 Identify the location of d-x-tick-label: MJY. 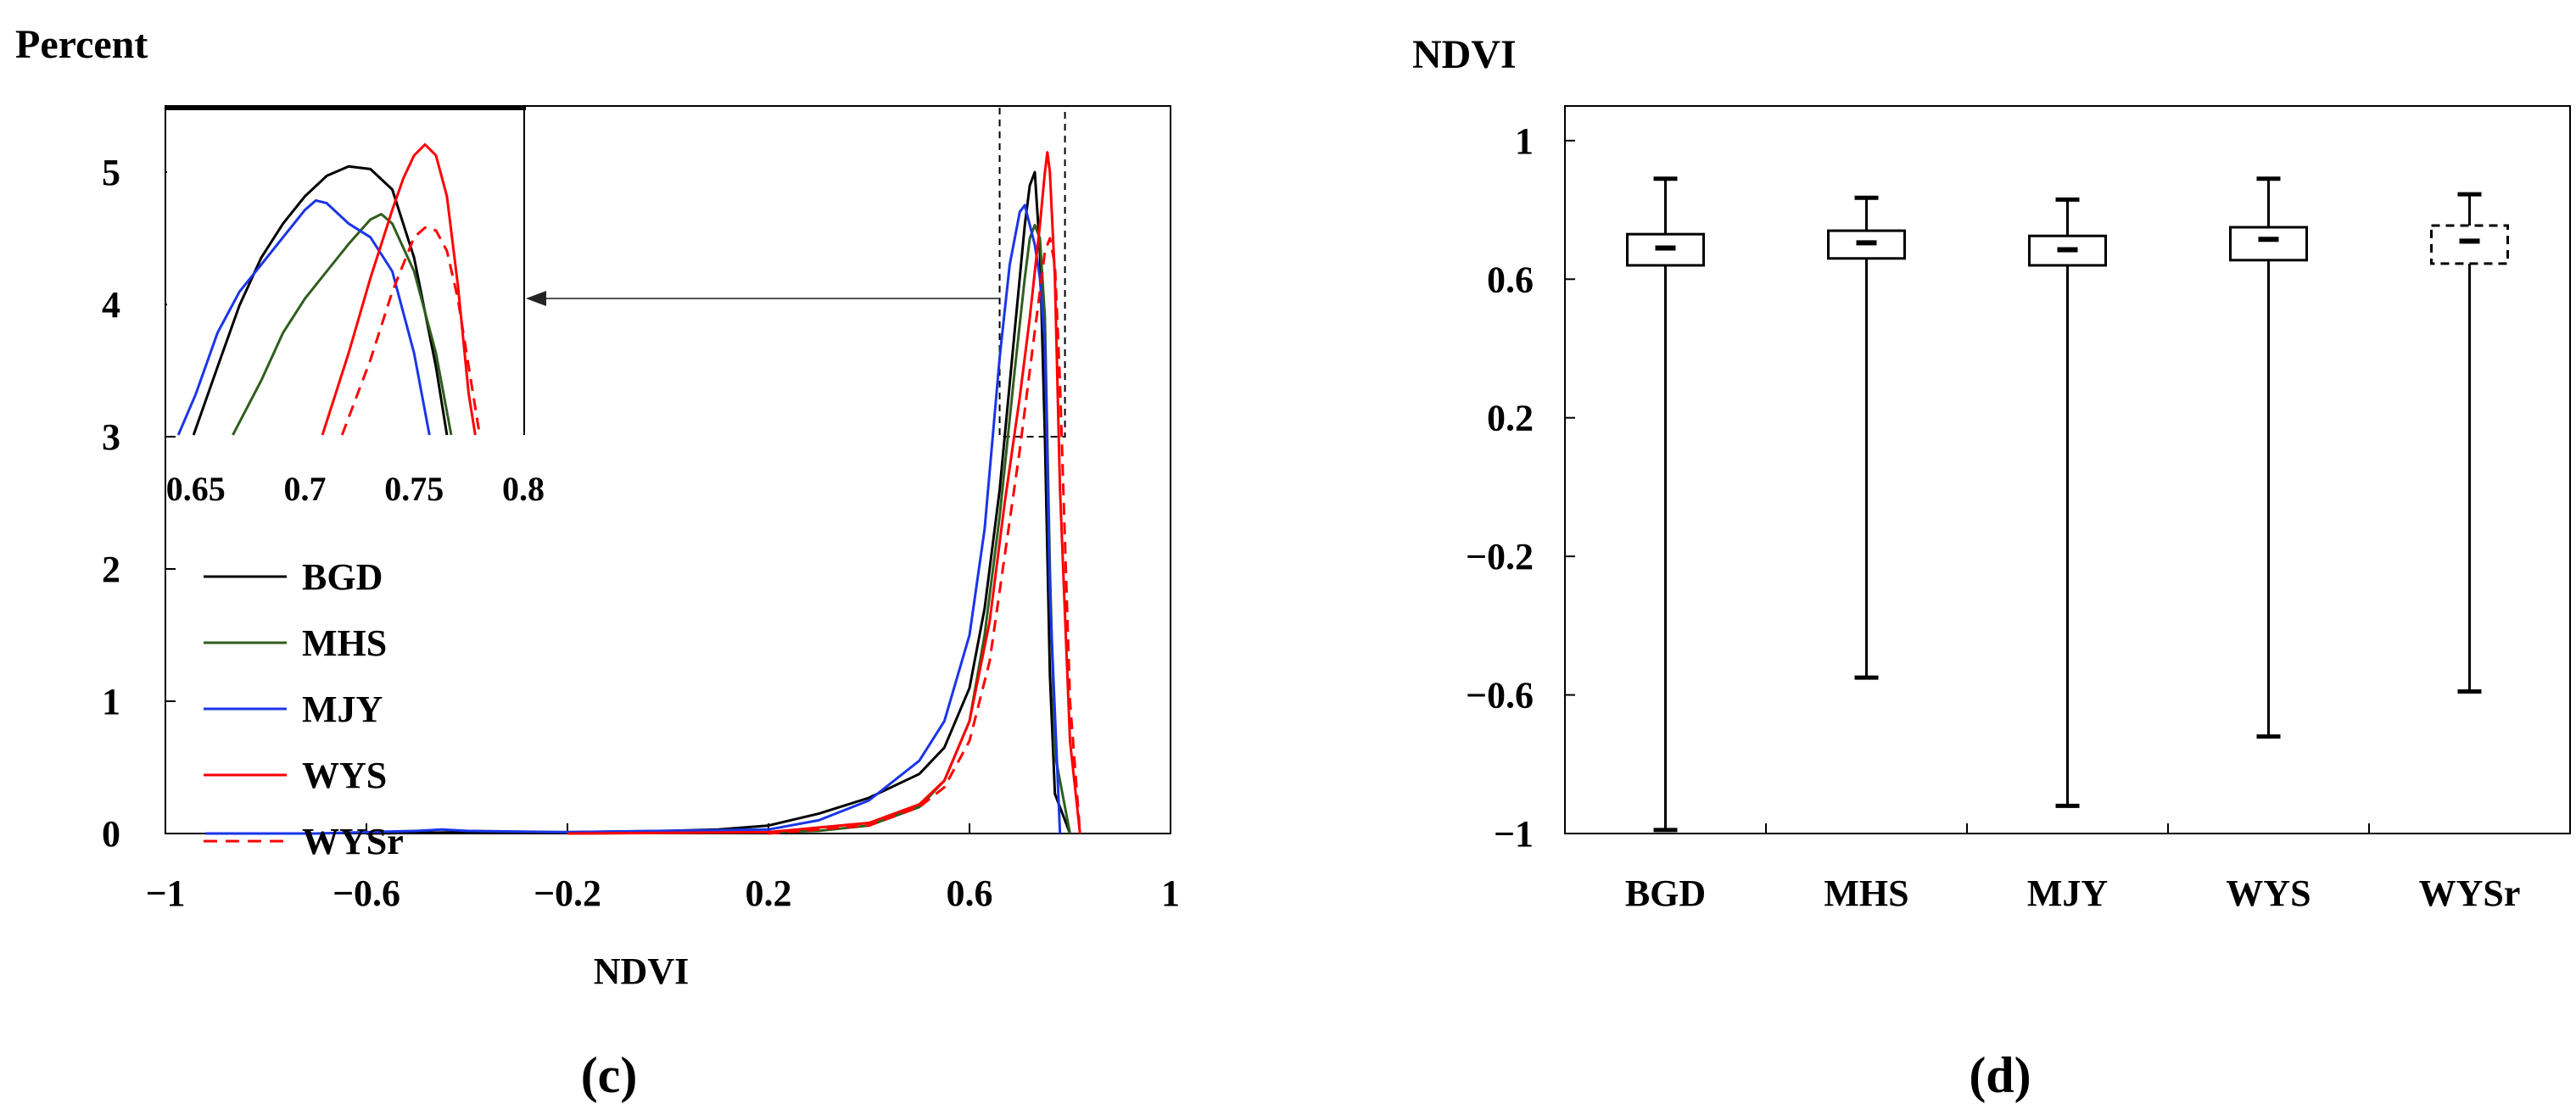
(2067, 894).